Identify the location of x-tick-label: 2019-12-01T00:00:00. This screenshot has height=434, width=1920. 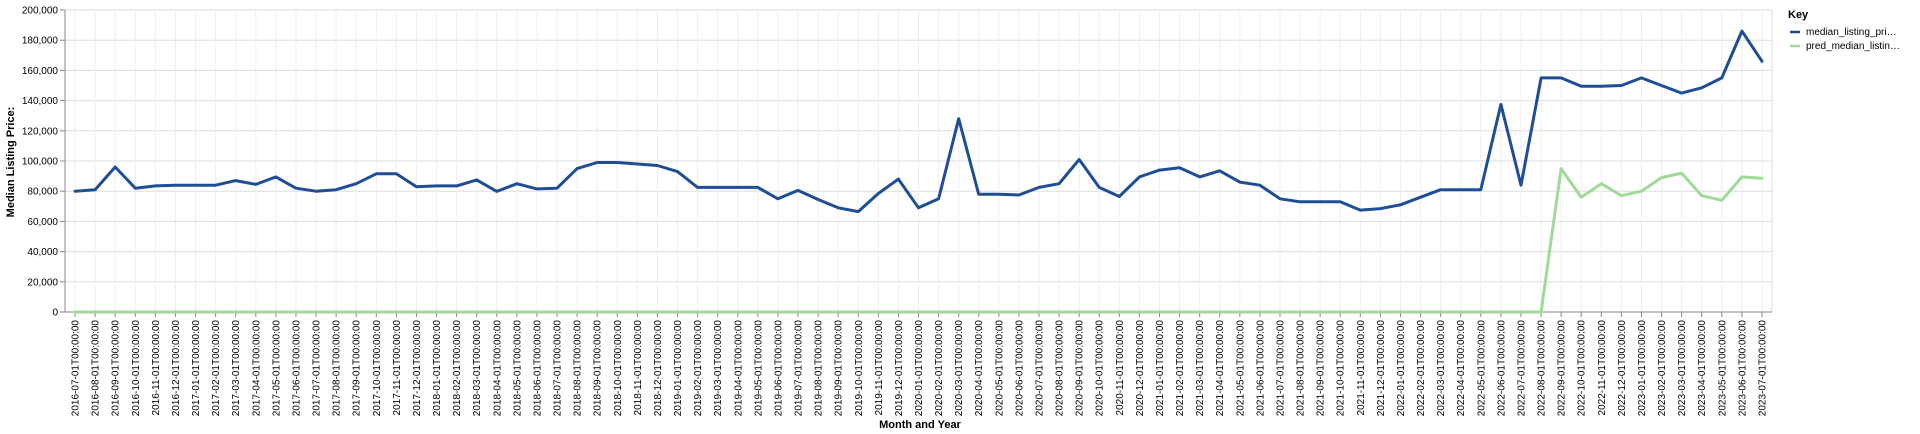
(899, 368).